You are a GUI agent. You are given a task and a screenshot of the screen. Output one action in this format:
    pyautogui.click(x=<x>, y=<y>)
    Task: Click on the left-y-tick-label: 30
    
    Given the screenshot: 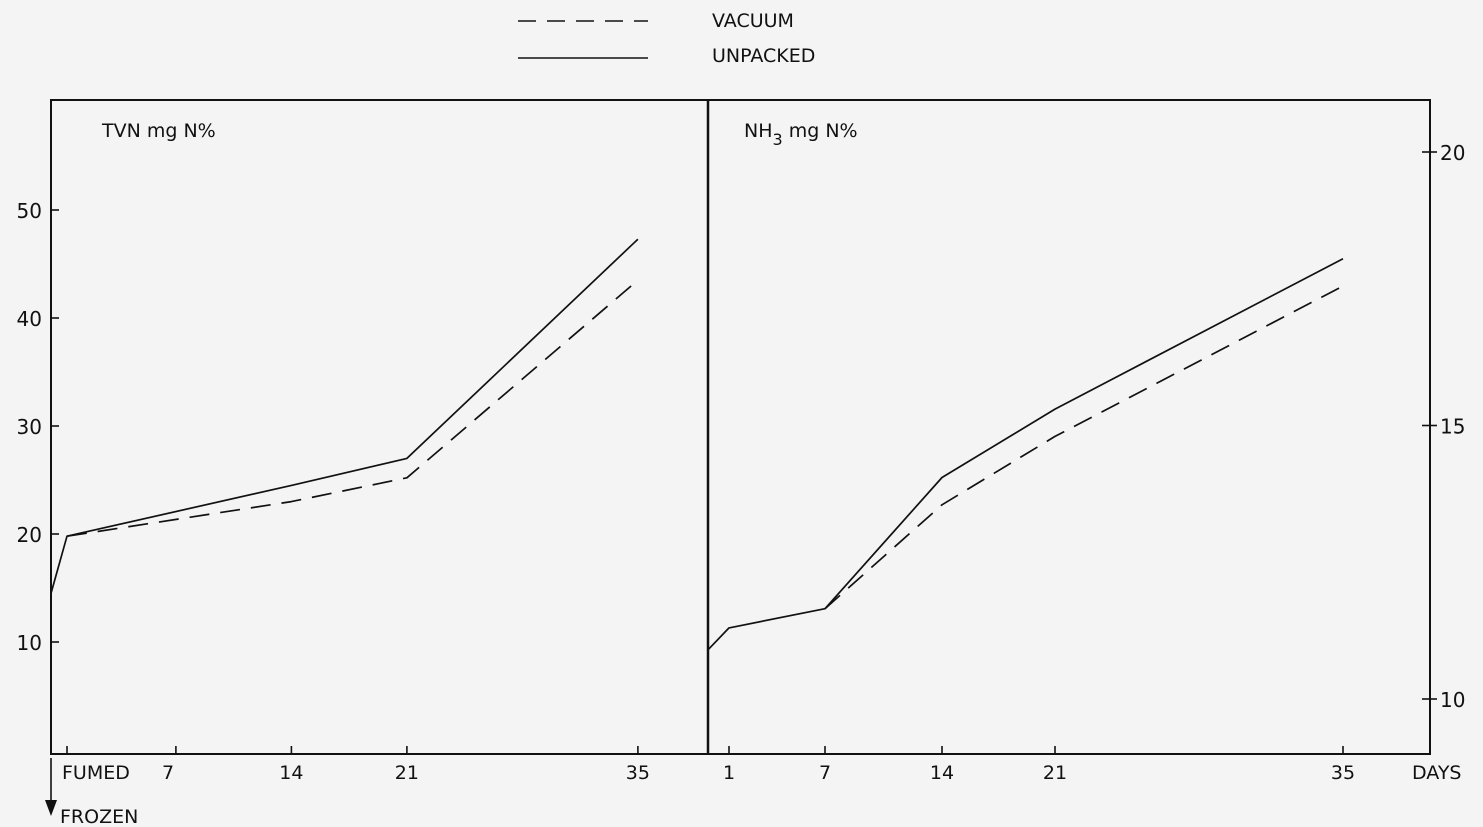 What is the action you would take?
    pyautogui.click(x=29, y=427)
    